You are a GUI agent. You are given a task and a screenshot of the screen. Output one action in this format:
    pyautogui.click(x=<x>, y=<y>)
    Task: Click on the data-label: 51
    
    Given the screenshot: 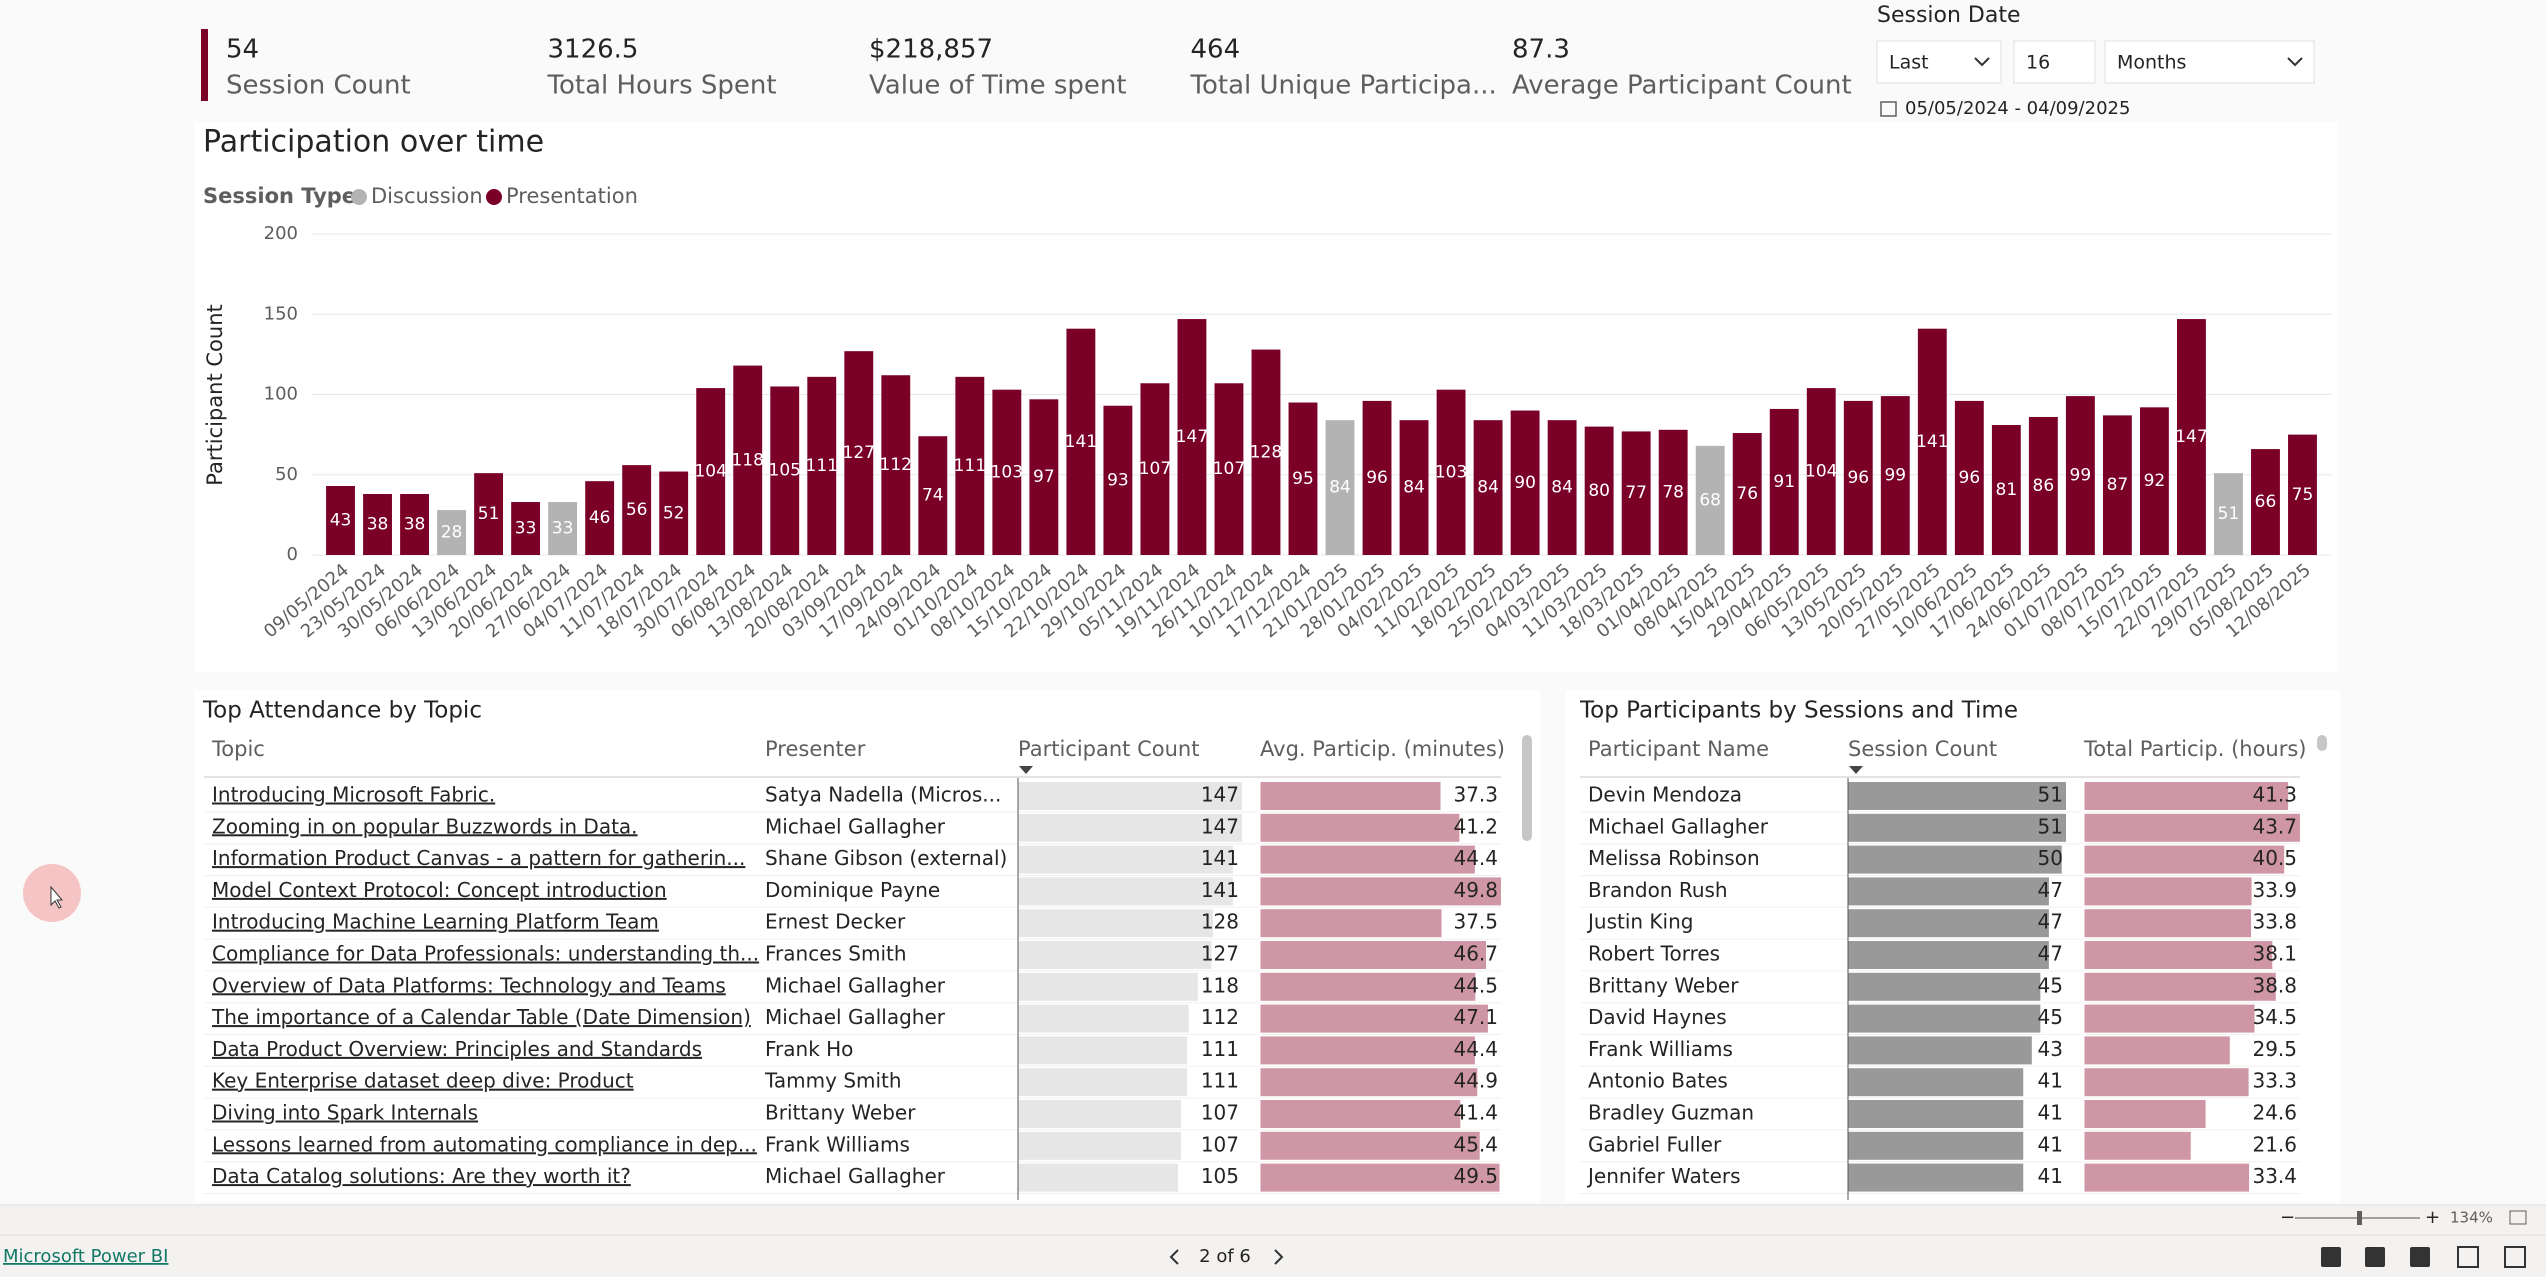 What is the action you would take?
    pyautogui.click(x=2229, y=514)
    